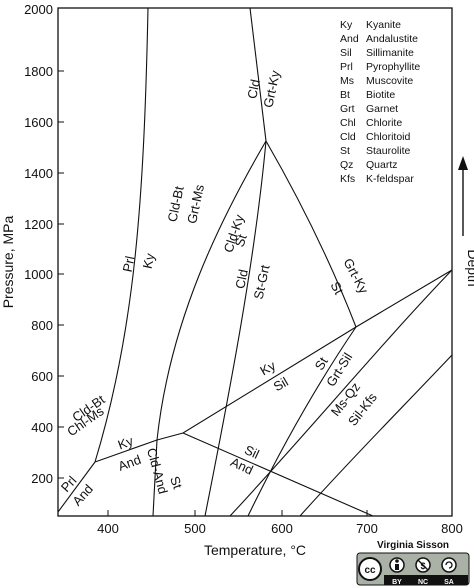 The width and height of the screenshot is (474, 588). Describe the element at coordinates (8, 261) in the screenshot. I see `y-axis-title: Pressure, MPa` at that location.